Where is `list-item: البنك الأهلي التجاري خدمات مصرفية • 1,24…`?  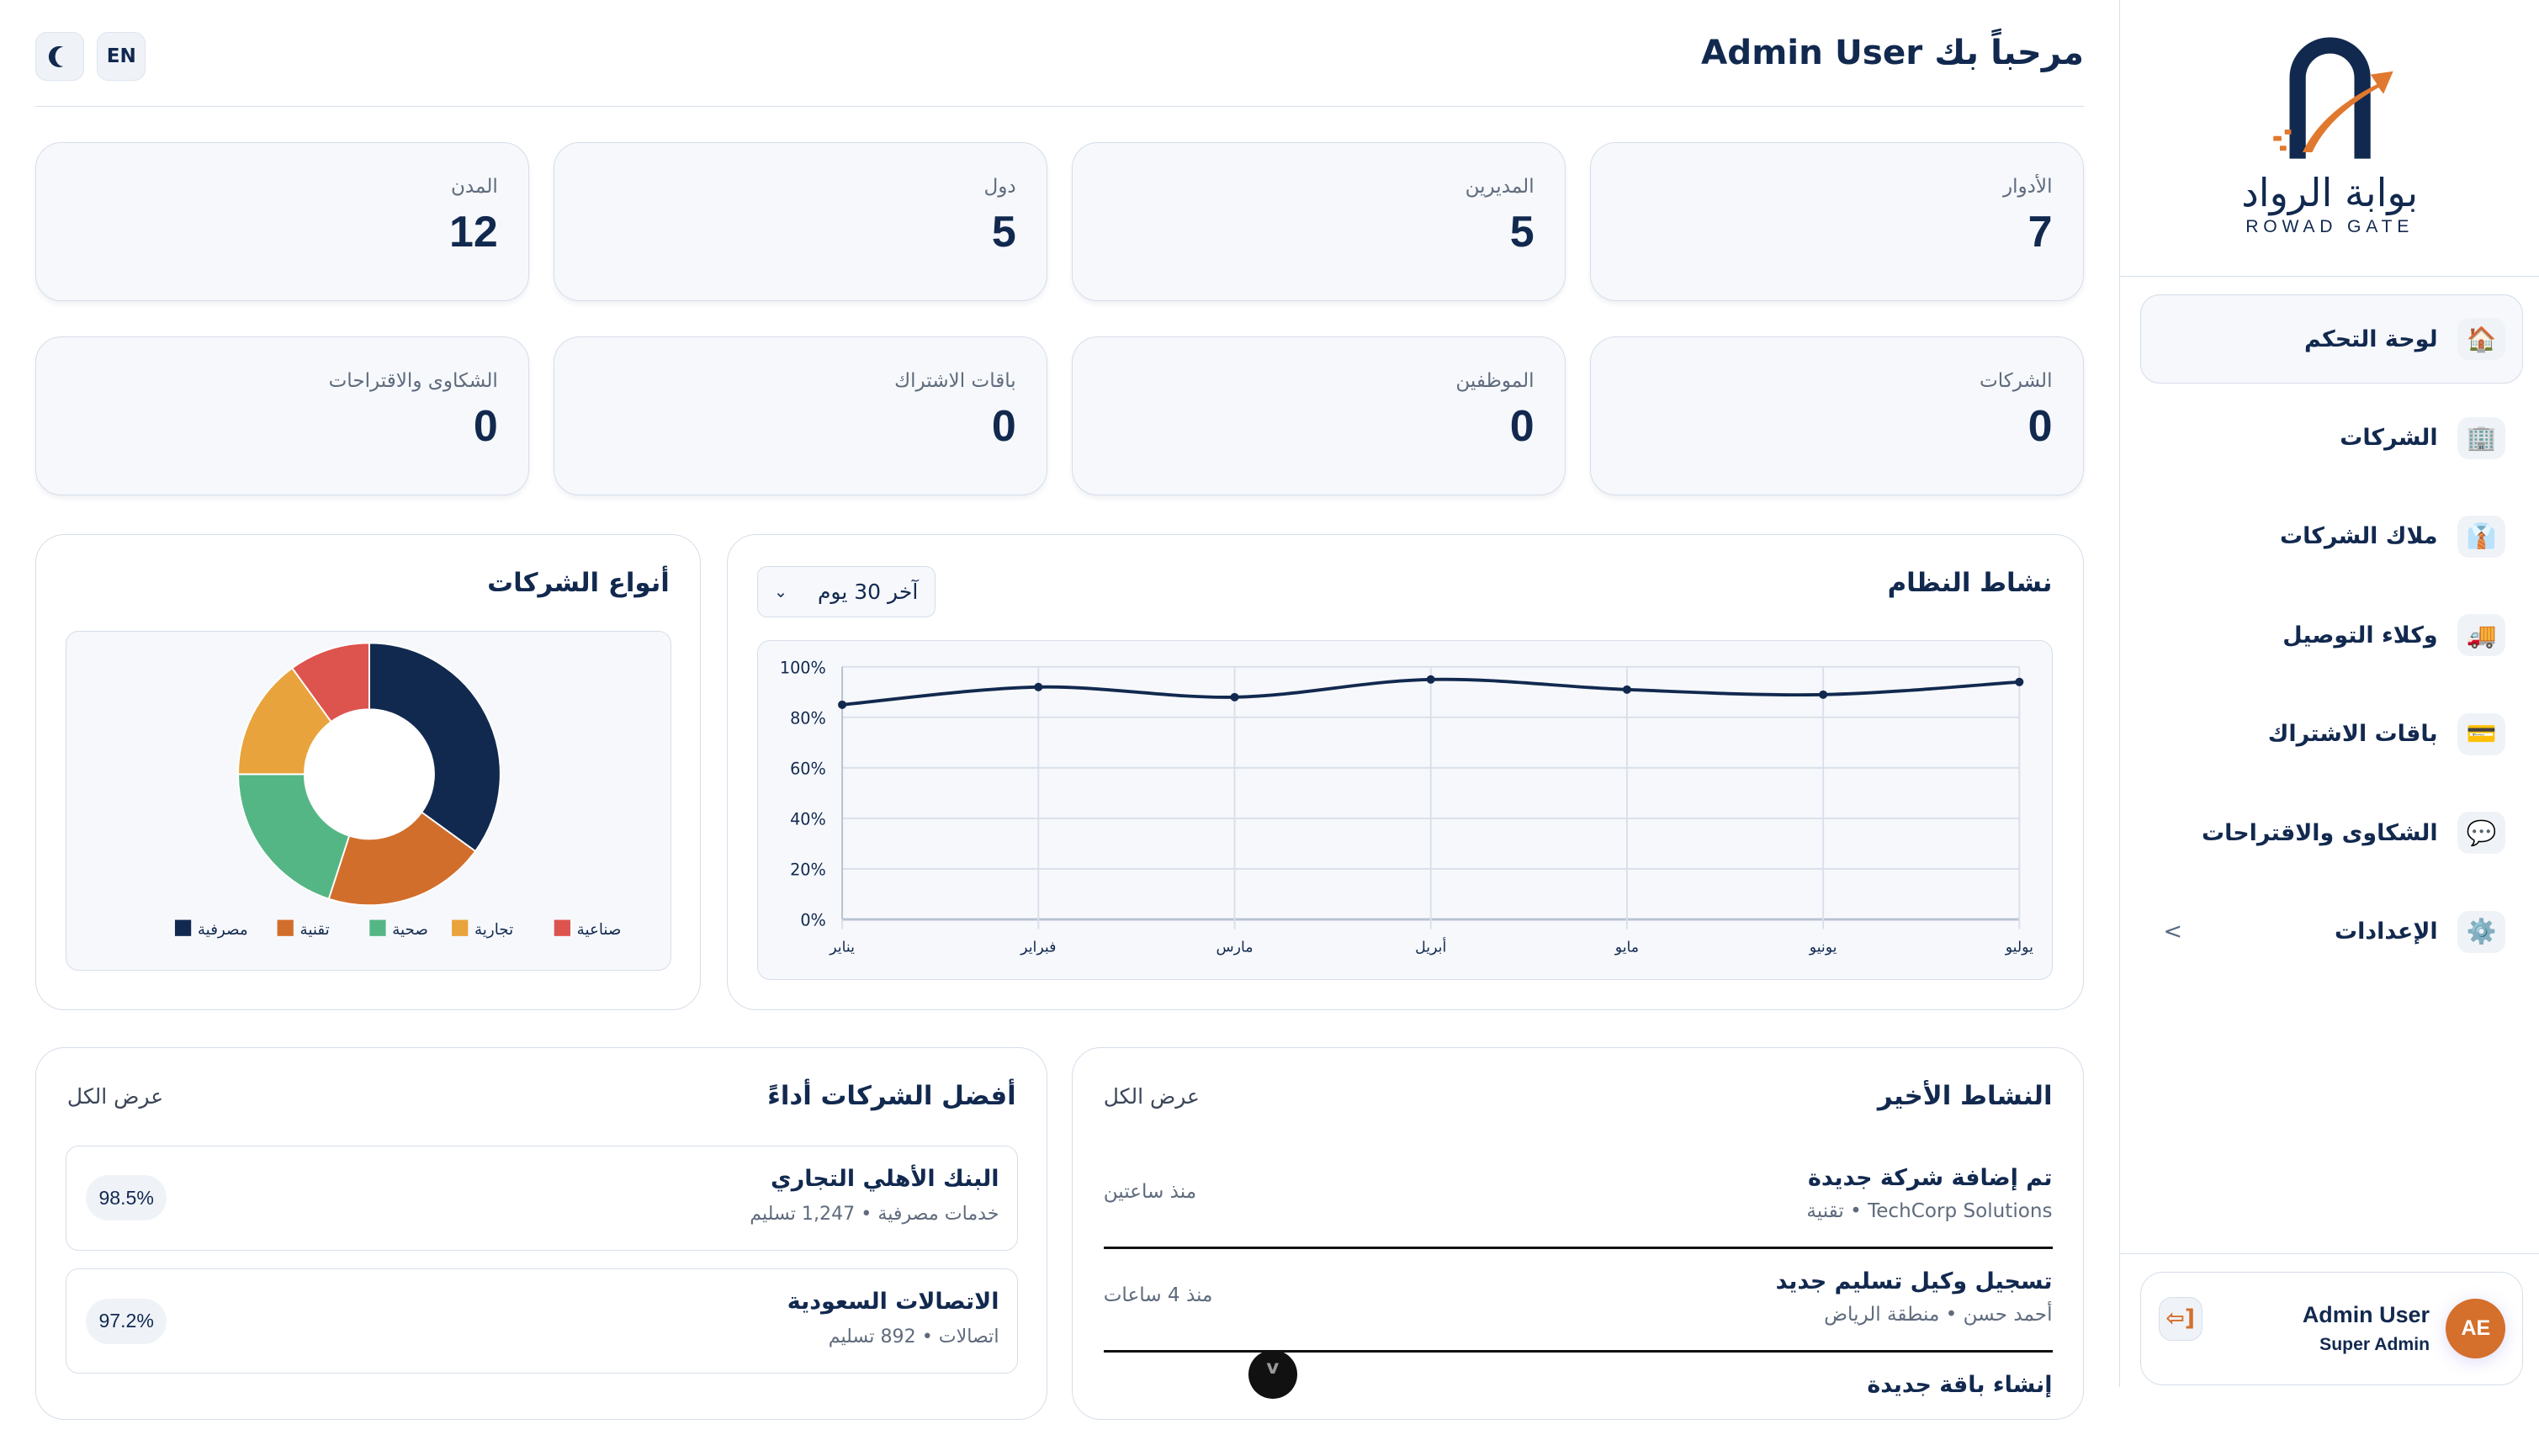
list-item: البنك الأهلي التجاري خدمات مصرفية • 1,24… is located at coordinates (541, 1198).